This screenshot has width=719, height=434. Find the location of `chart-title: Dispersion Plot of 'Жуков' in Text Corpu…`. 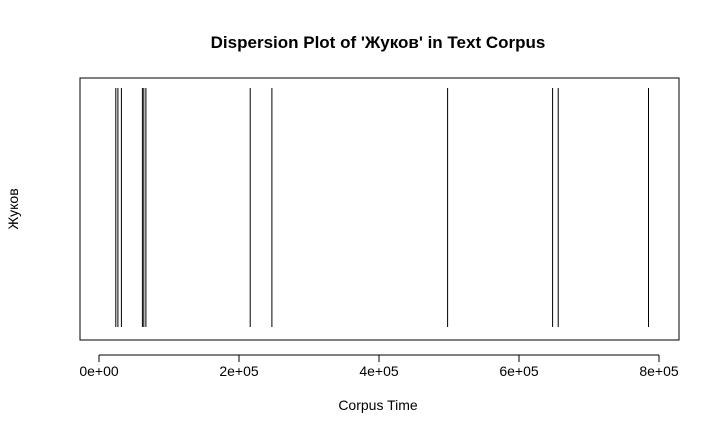

chart-title: Dispersion Plot of 'Жуков' in Text Corpu… is located at coordinates (378, 42).